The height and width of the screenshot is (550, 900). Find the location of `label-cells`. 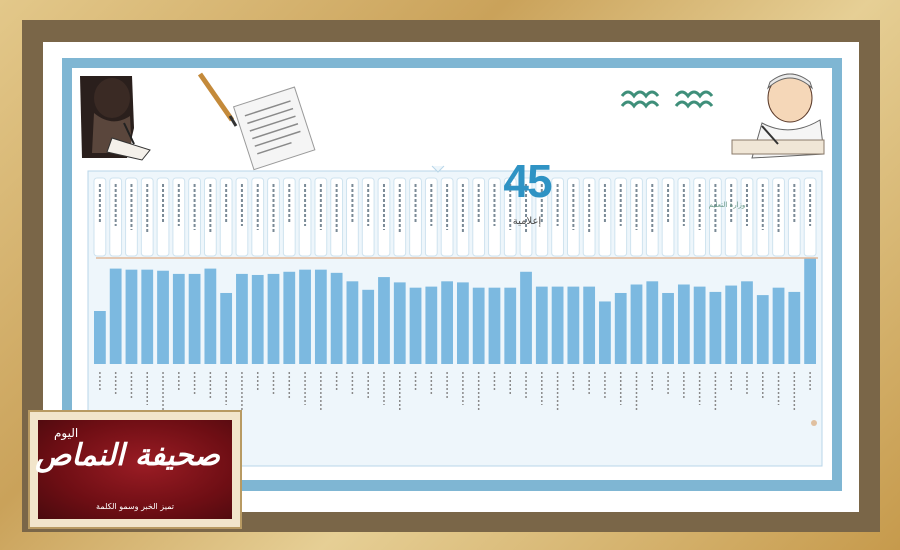

label-cells is located at coordinates (455, 217).